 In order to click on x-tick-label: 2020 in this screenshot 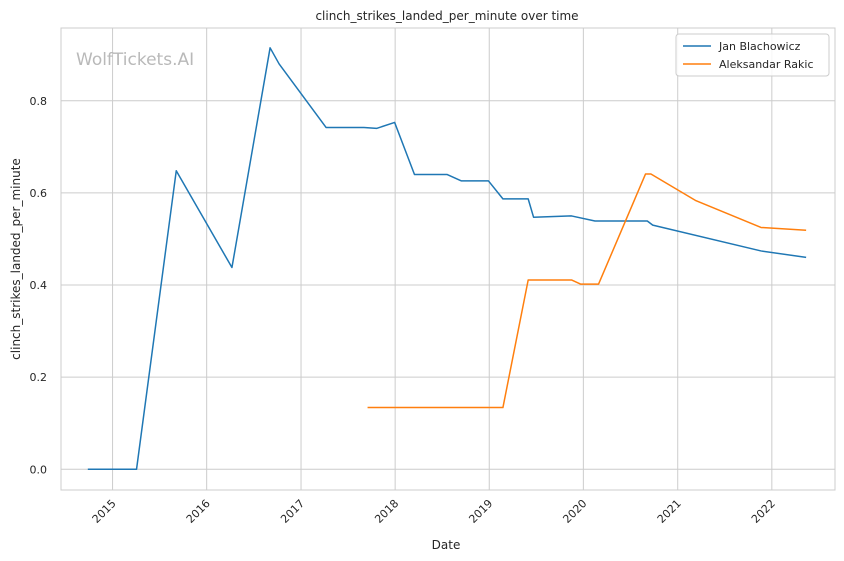, I will do `click(574, 511)`.